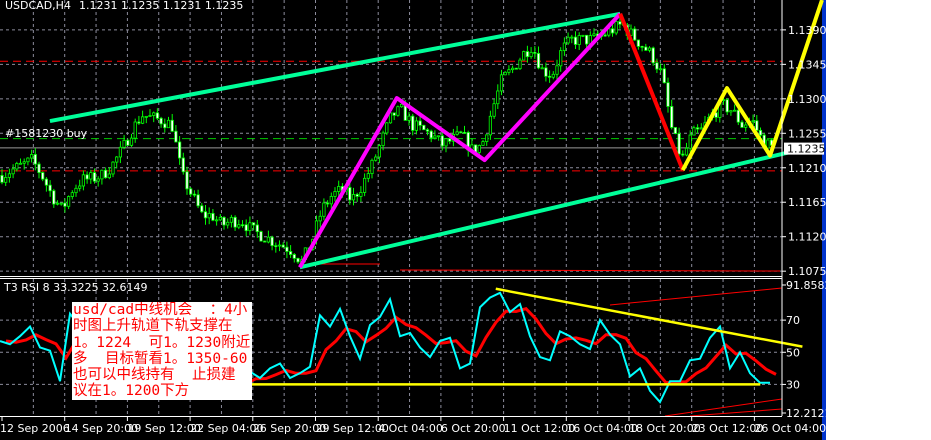  What do you see at coordinates (651, 92) in the screenshot?
I see `down-leg-trendline` at bounding box center [651, 92].